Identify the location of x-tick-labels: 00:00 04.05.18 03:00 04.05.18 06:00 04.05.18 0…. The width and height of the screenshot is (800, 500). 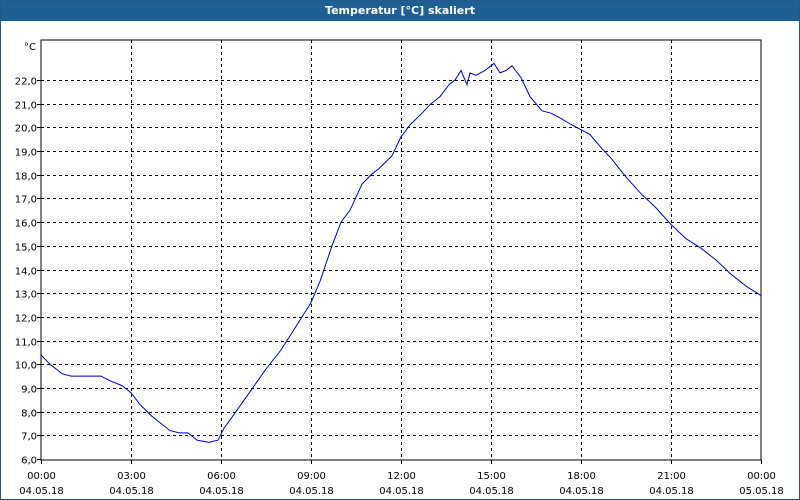
(401, 484).